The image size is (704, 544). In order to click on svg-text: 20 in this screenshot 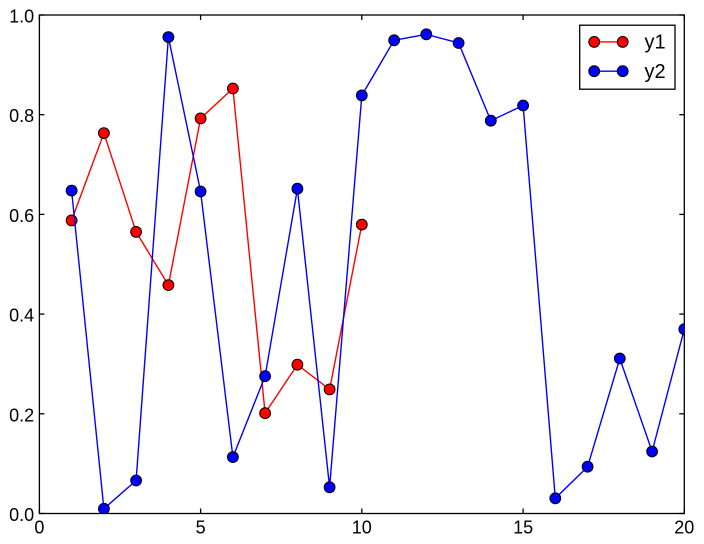, I will do `click(684, 528)`.